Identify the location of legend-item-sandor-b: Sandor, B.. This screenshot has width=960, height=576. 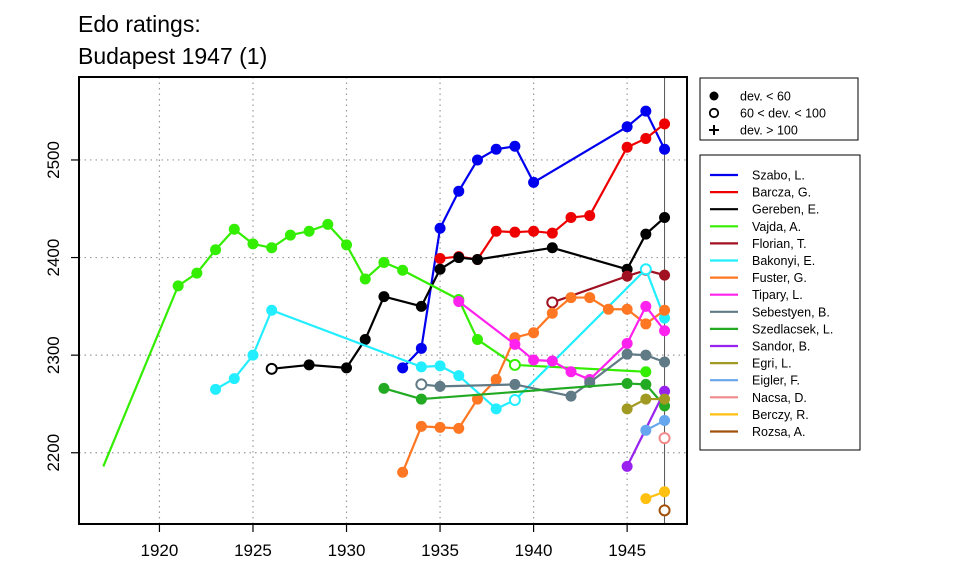
(760, 347).